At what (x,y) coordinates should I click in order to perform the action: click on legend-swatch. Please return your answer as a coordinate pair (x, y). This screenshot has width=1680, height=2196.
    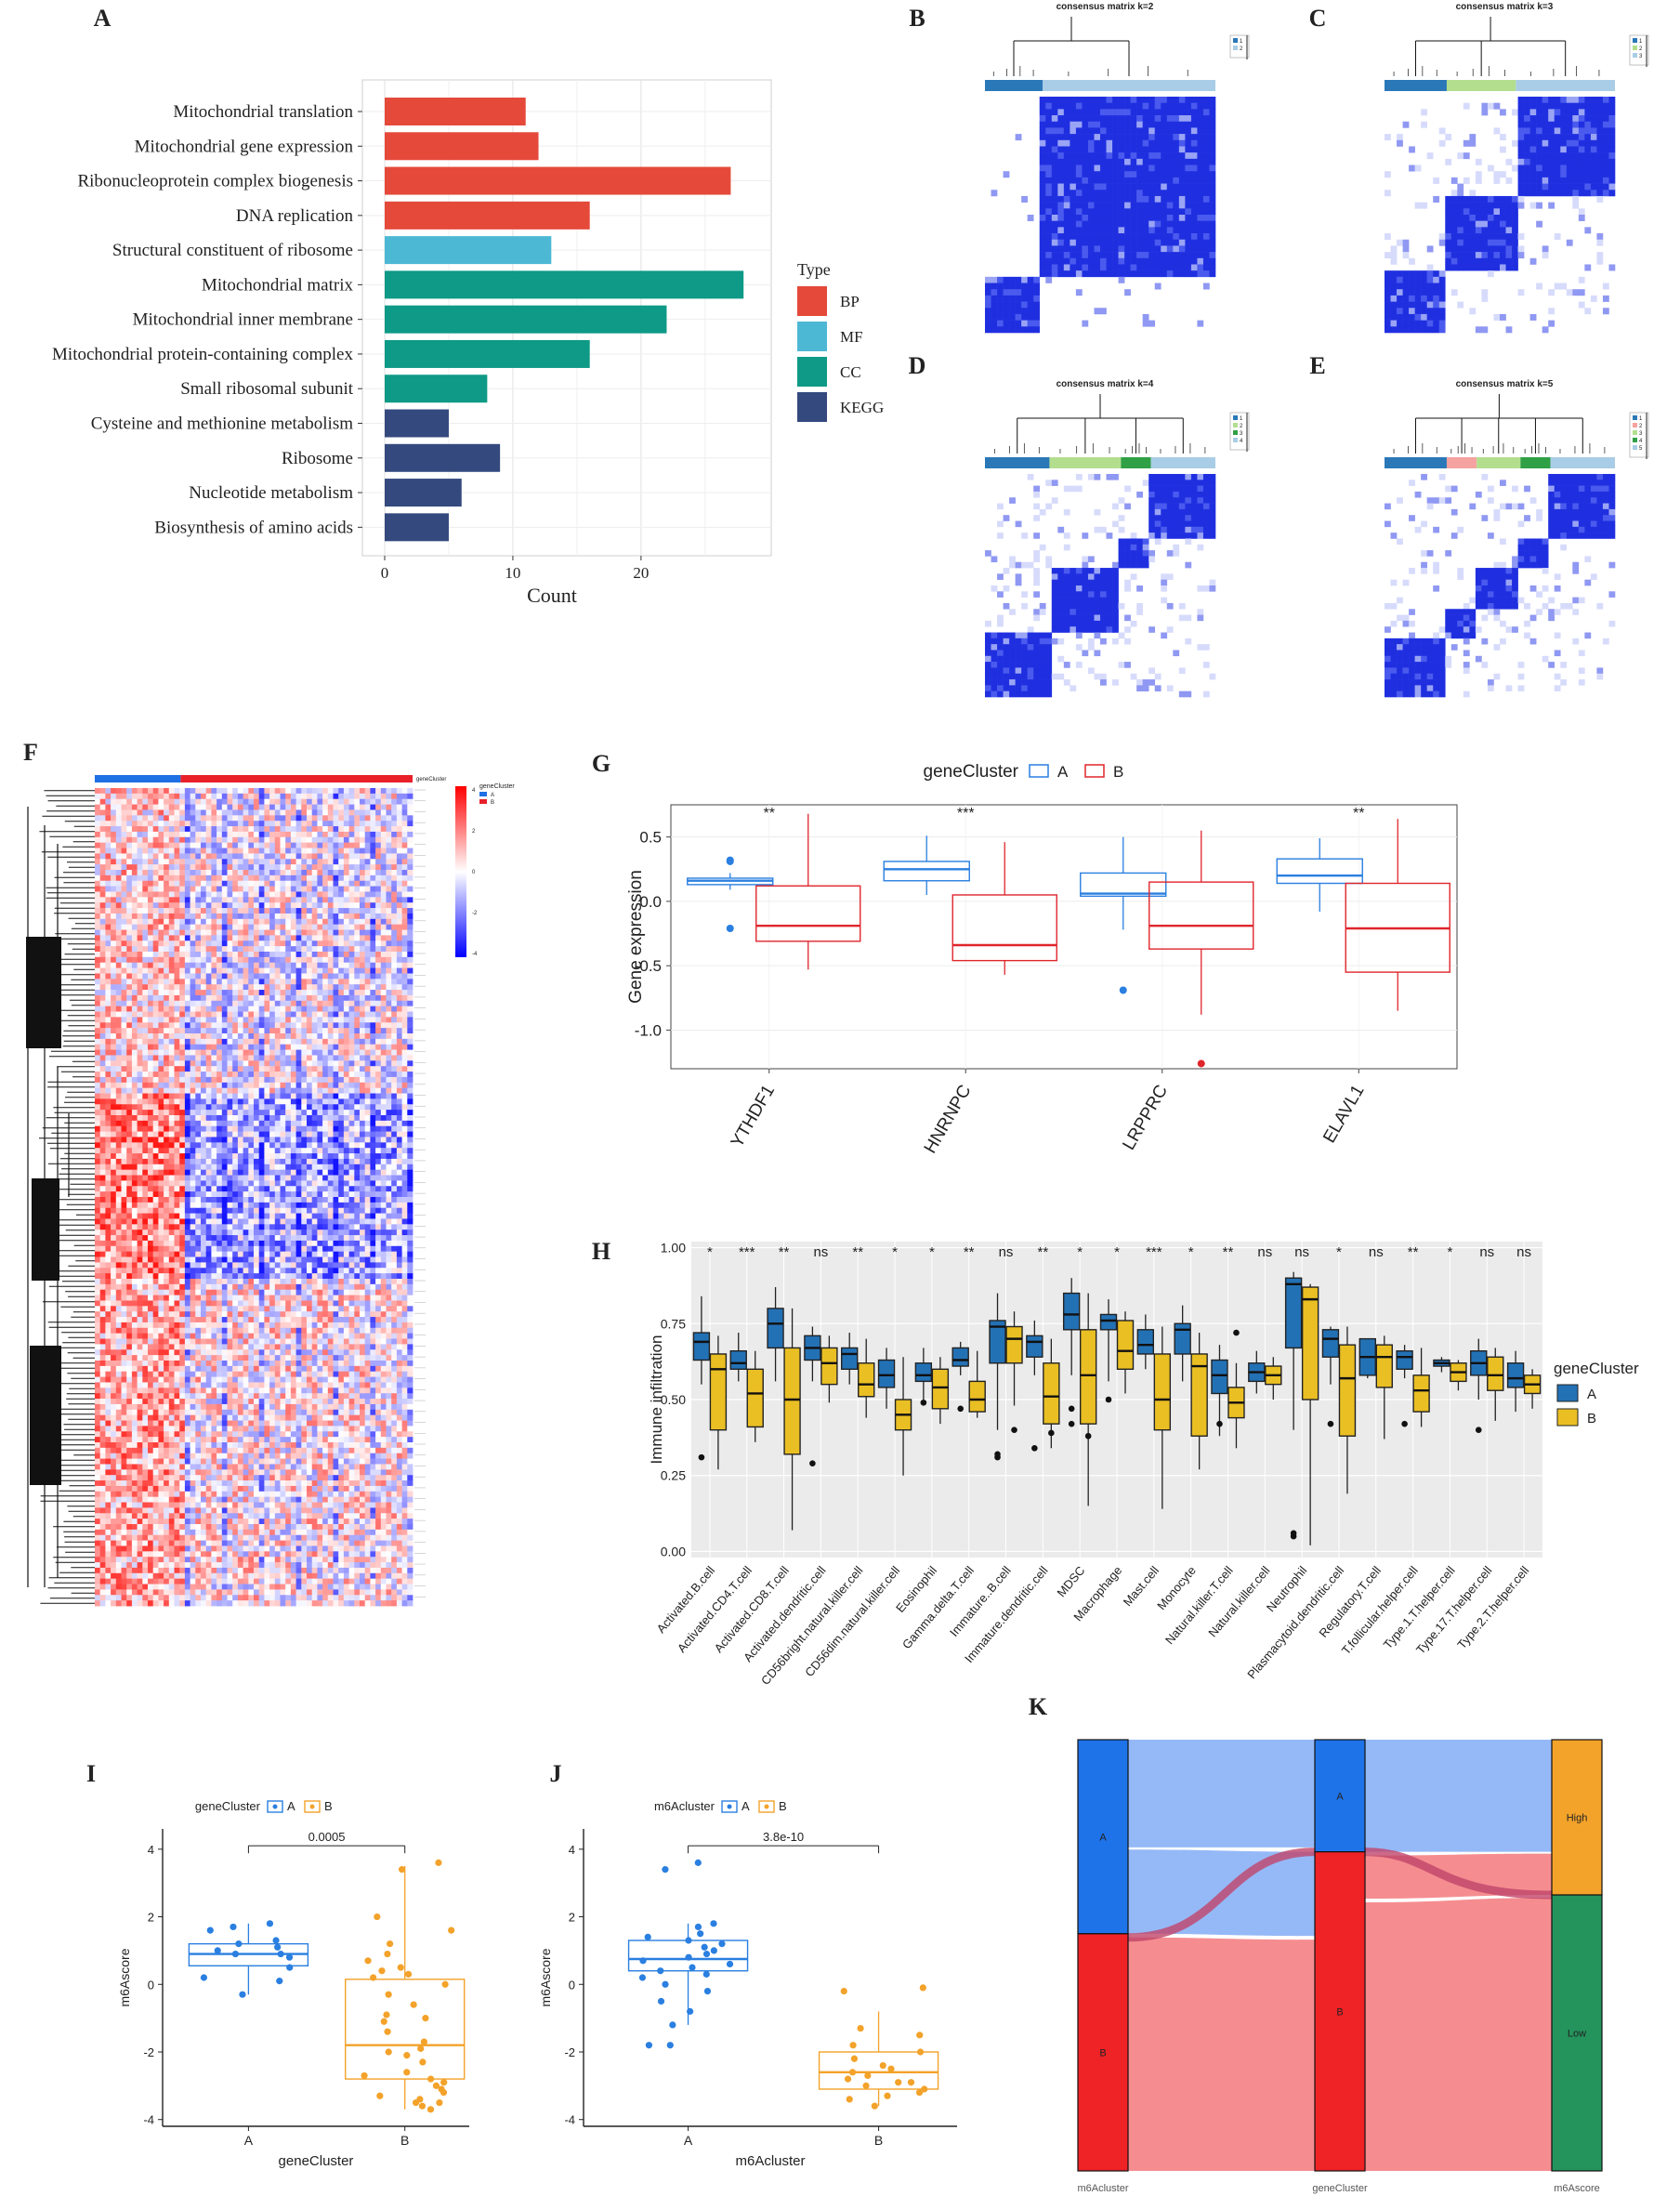
    Looking at the image, I should click on (812, 407).